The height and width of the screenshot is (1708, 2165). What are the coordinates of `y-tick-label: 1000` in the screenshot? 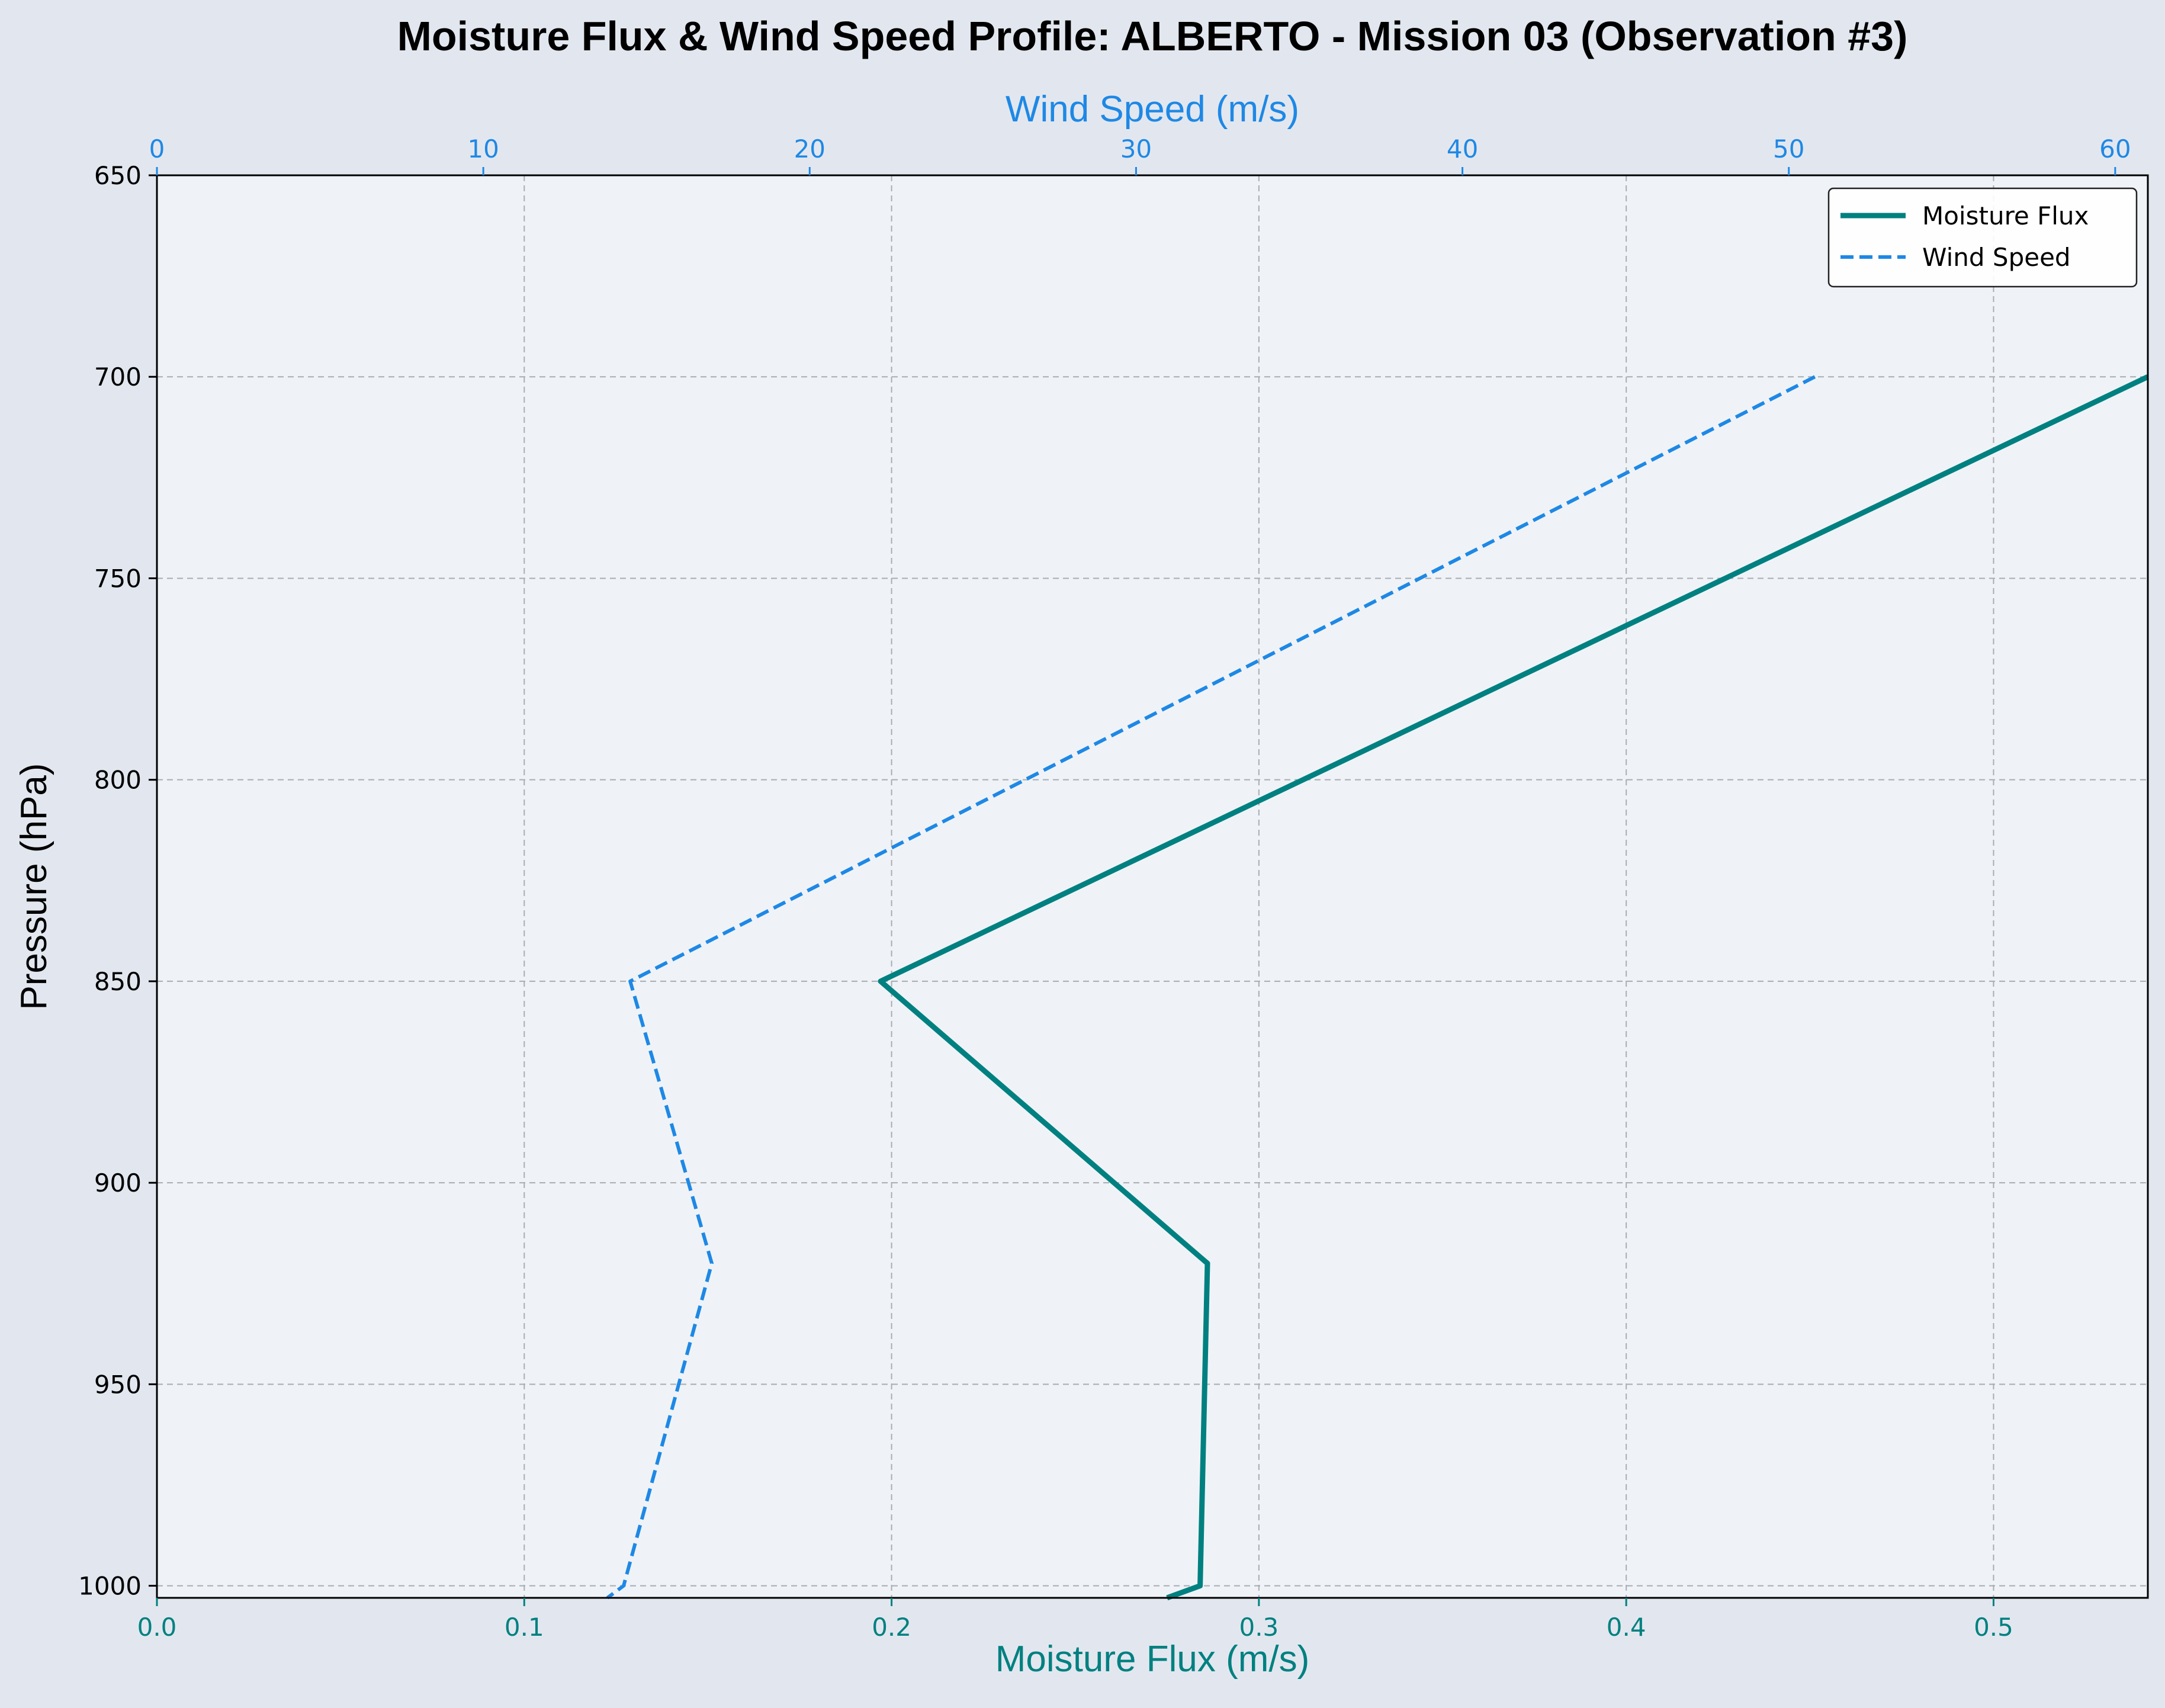 It's located at (110, 1586).